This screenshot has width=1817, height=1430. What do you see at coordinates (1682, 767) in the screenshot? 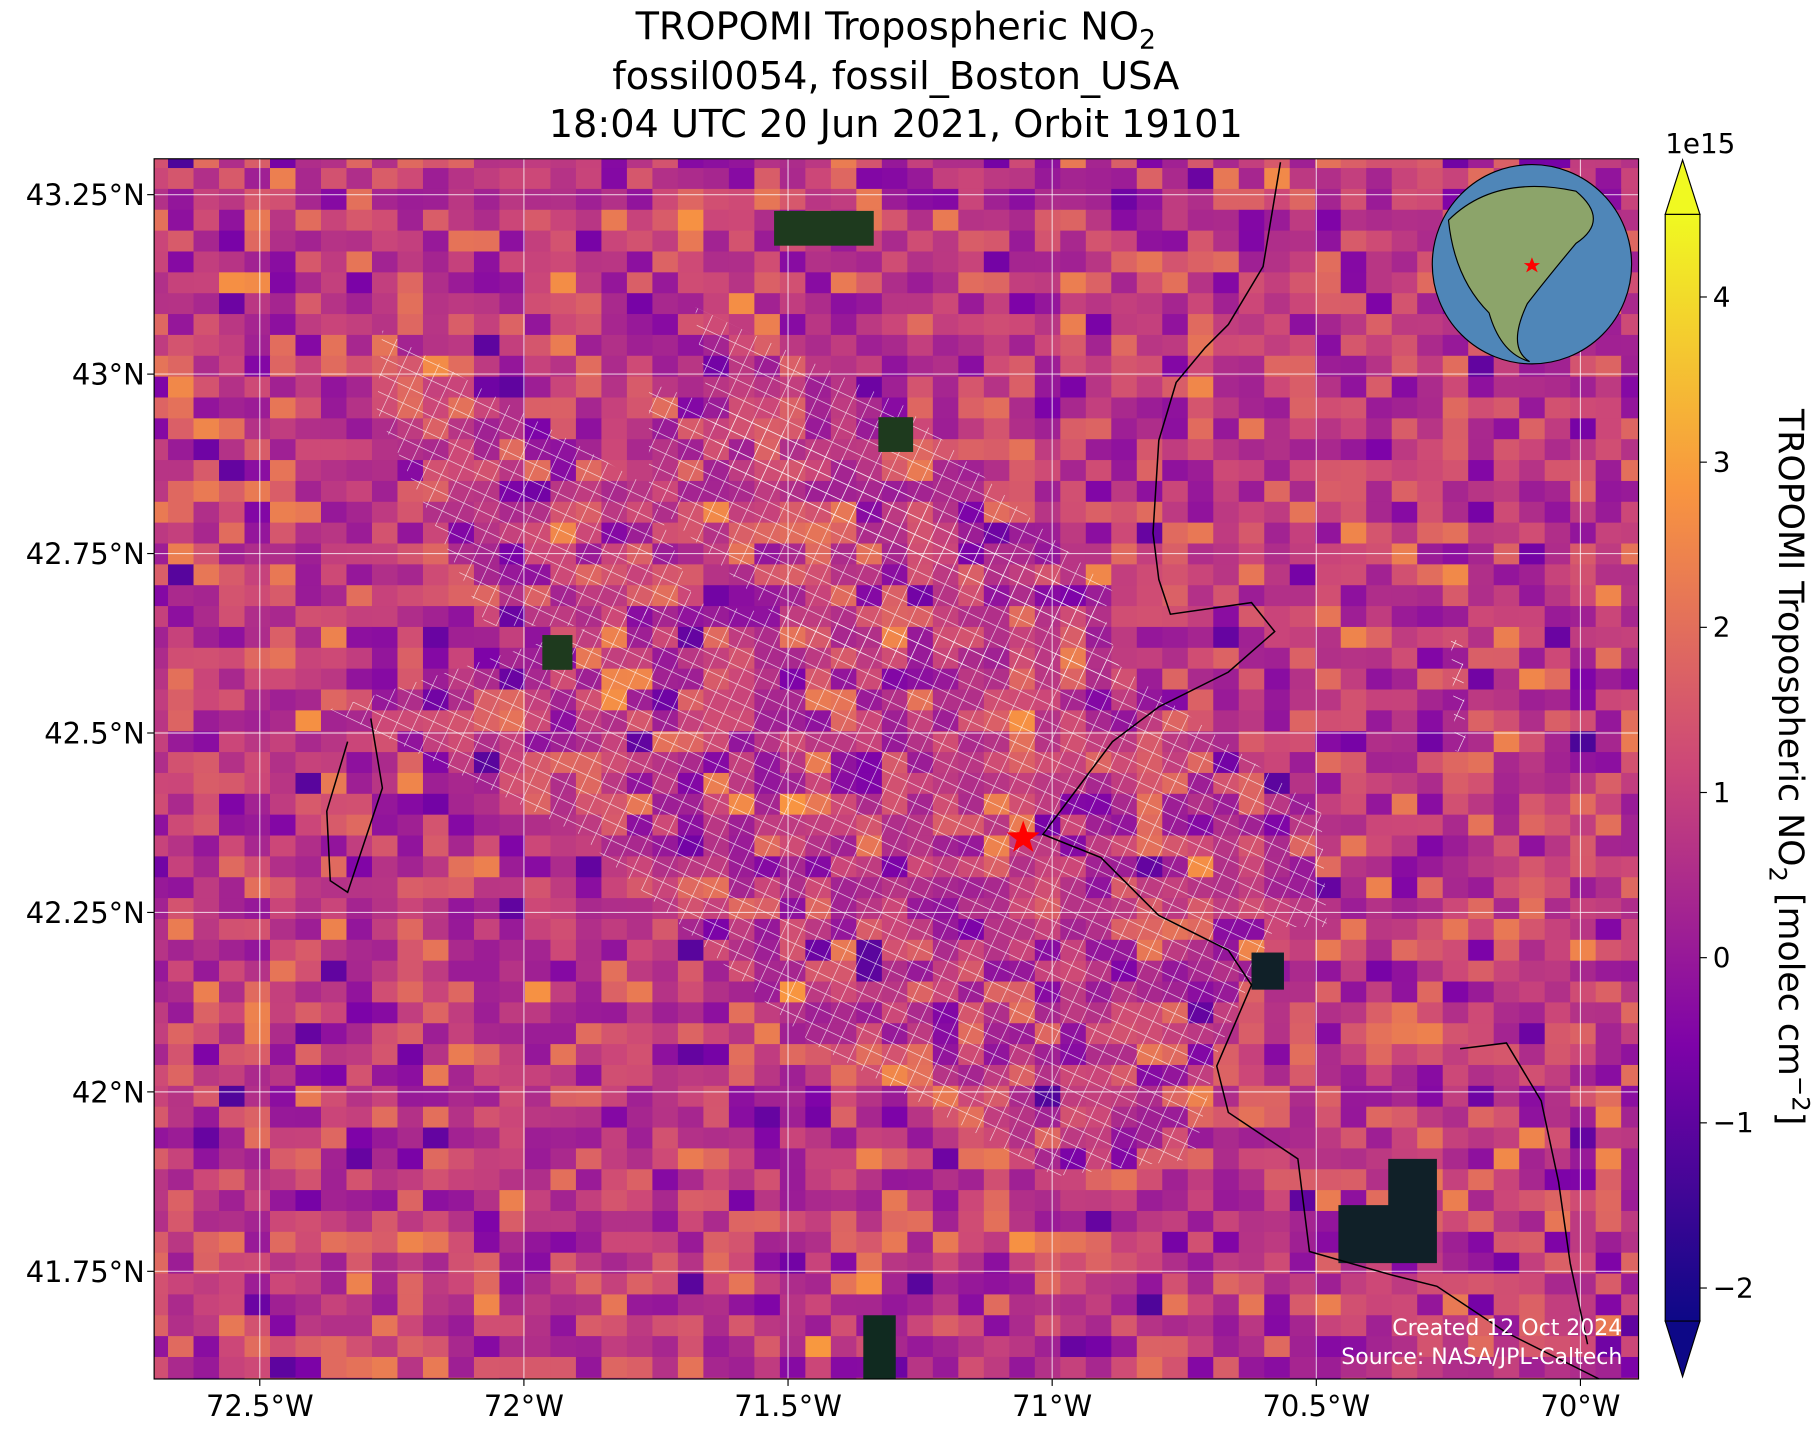
I see `colorbar-bar` at bounding box center [1682, 767].